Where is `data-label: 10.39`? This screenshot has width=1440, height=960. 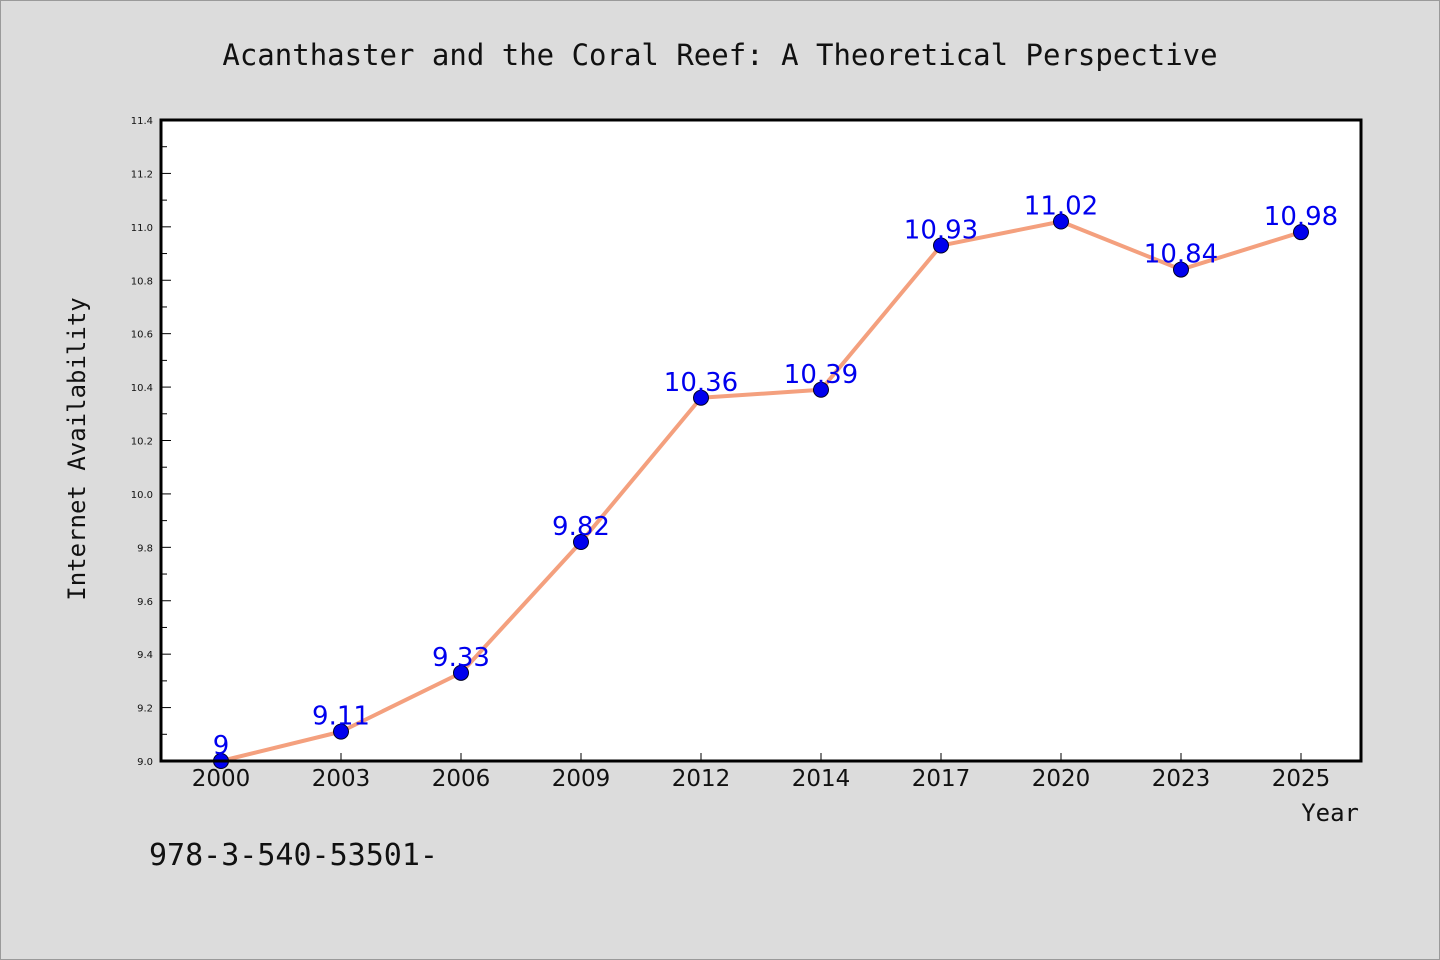 data-label: 10.39 is located at coordinates (821, 375).